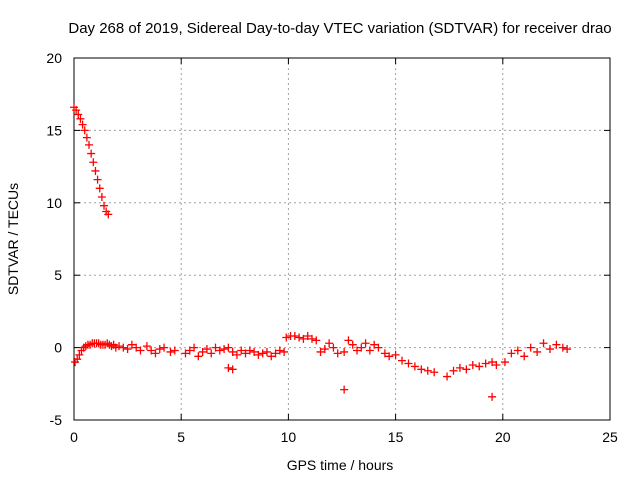 The height and width of the screenshot is (480, 640). I want to click on y-tick-label: 10, so click(54, 203).